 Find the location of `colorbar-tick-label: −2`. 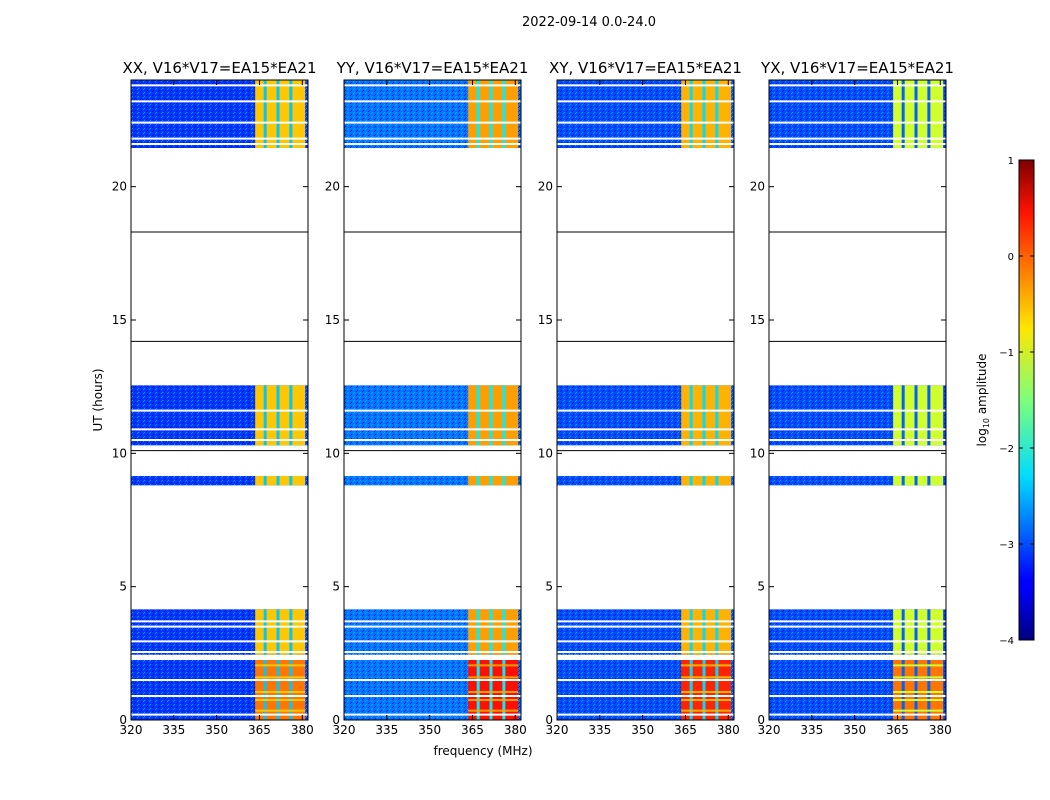

colorbar-tick-label: −2 is located at coordinates (1006, 449).